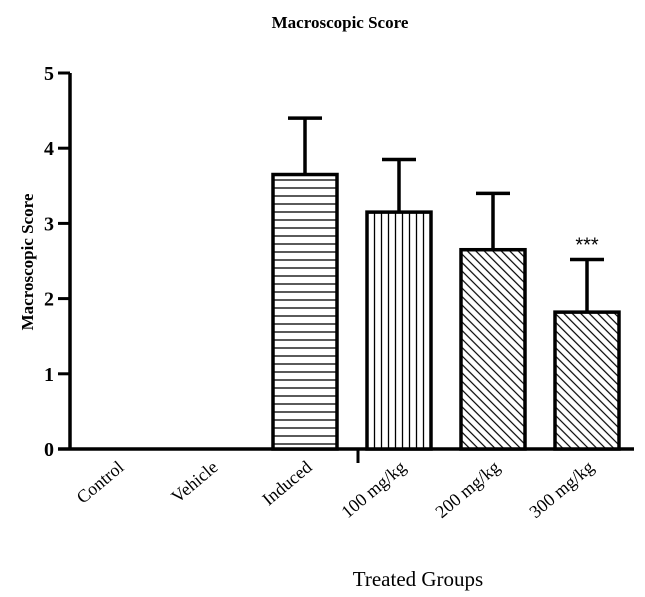 The image size is (645, 597). Describe the element at coordinates (286, 483) in the screenshot. I see `x-tick-label: Induced` at that location.